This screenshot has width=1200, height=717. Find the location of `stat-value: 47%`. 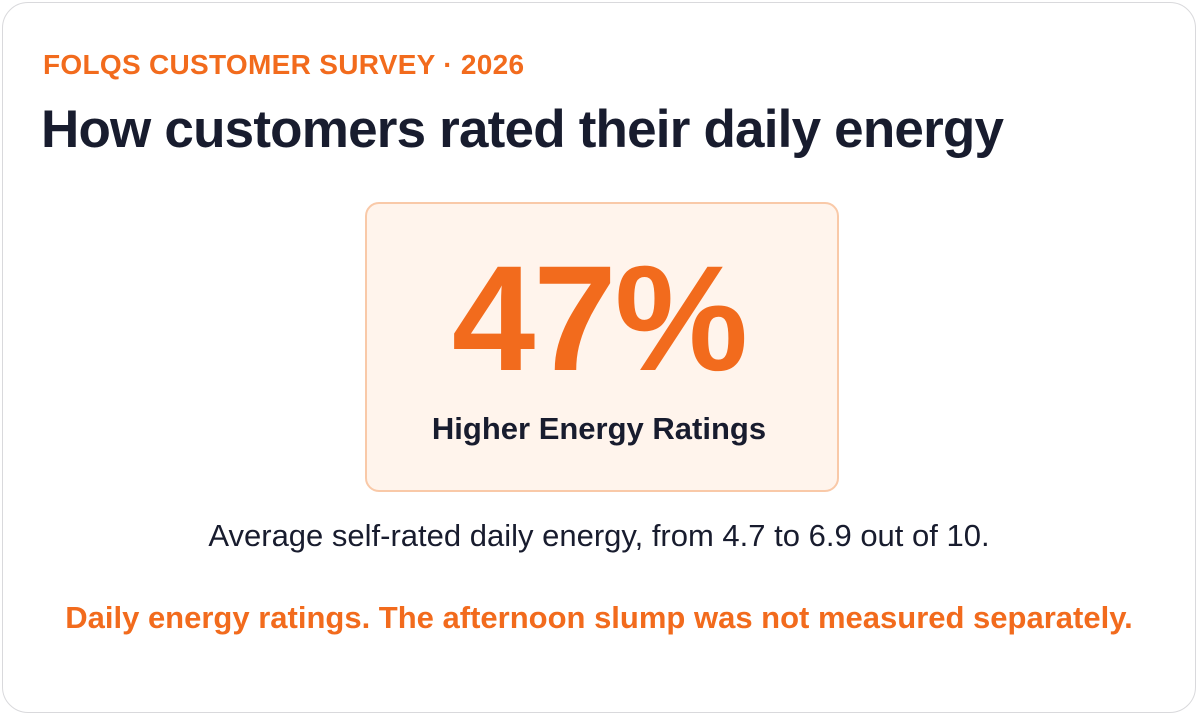

stat-value: 47% is located at coordinates (599, 318).